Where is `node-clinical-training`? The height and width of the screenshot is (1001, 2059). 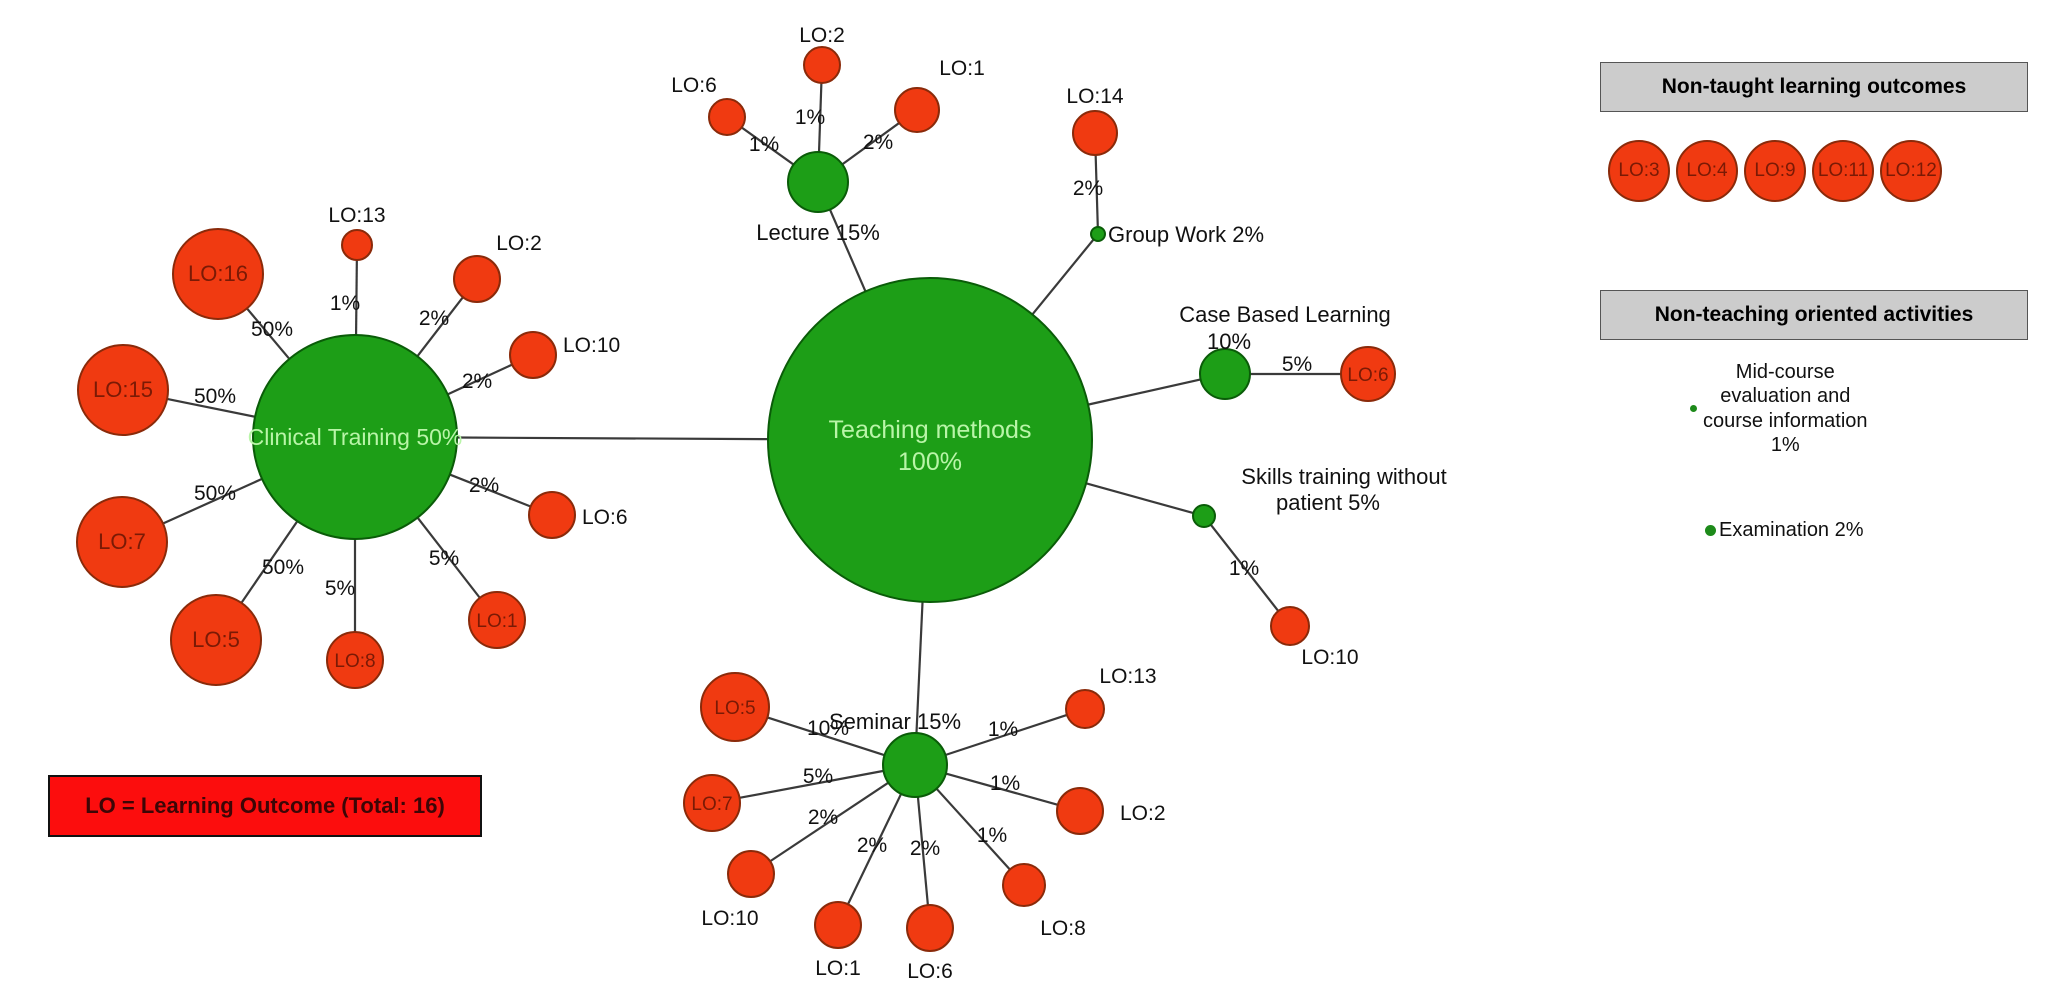 node-clinical-training is located at coordinates (355, 437).